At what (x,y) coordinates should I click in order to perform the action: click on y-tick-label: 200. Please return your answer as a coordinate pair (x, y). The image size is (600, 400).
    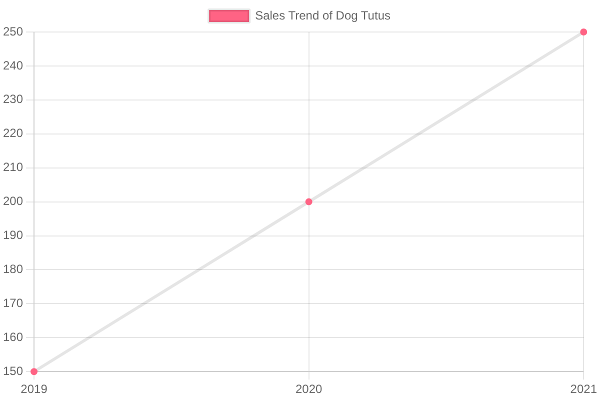
    Looking at the image, I should click on (13, 201).